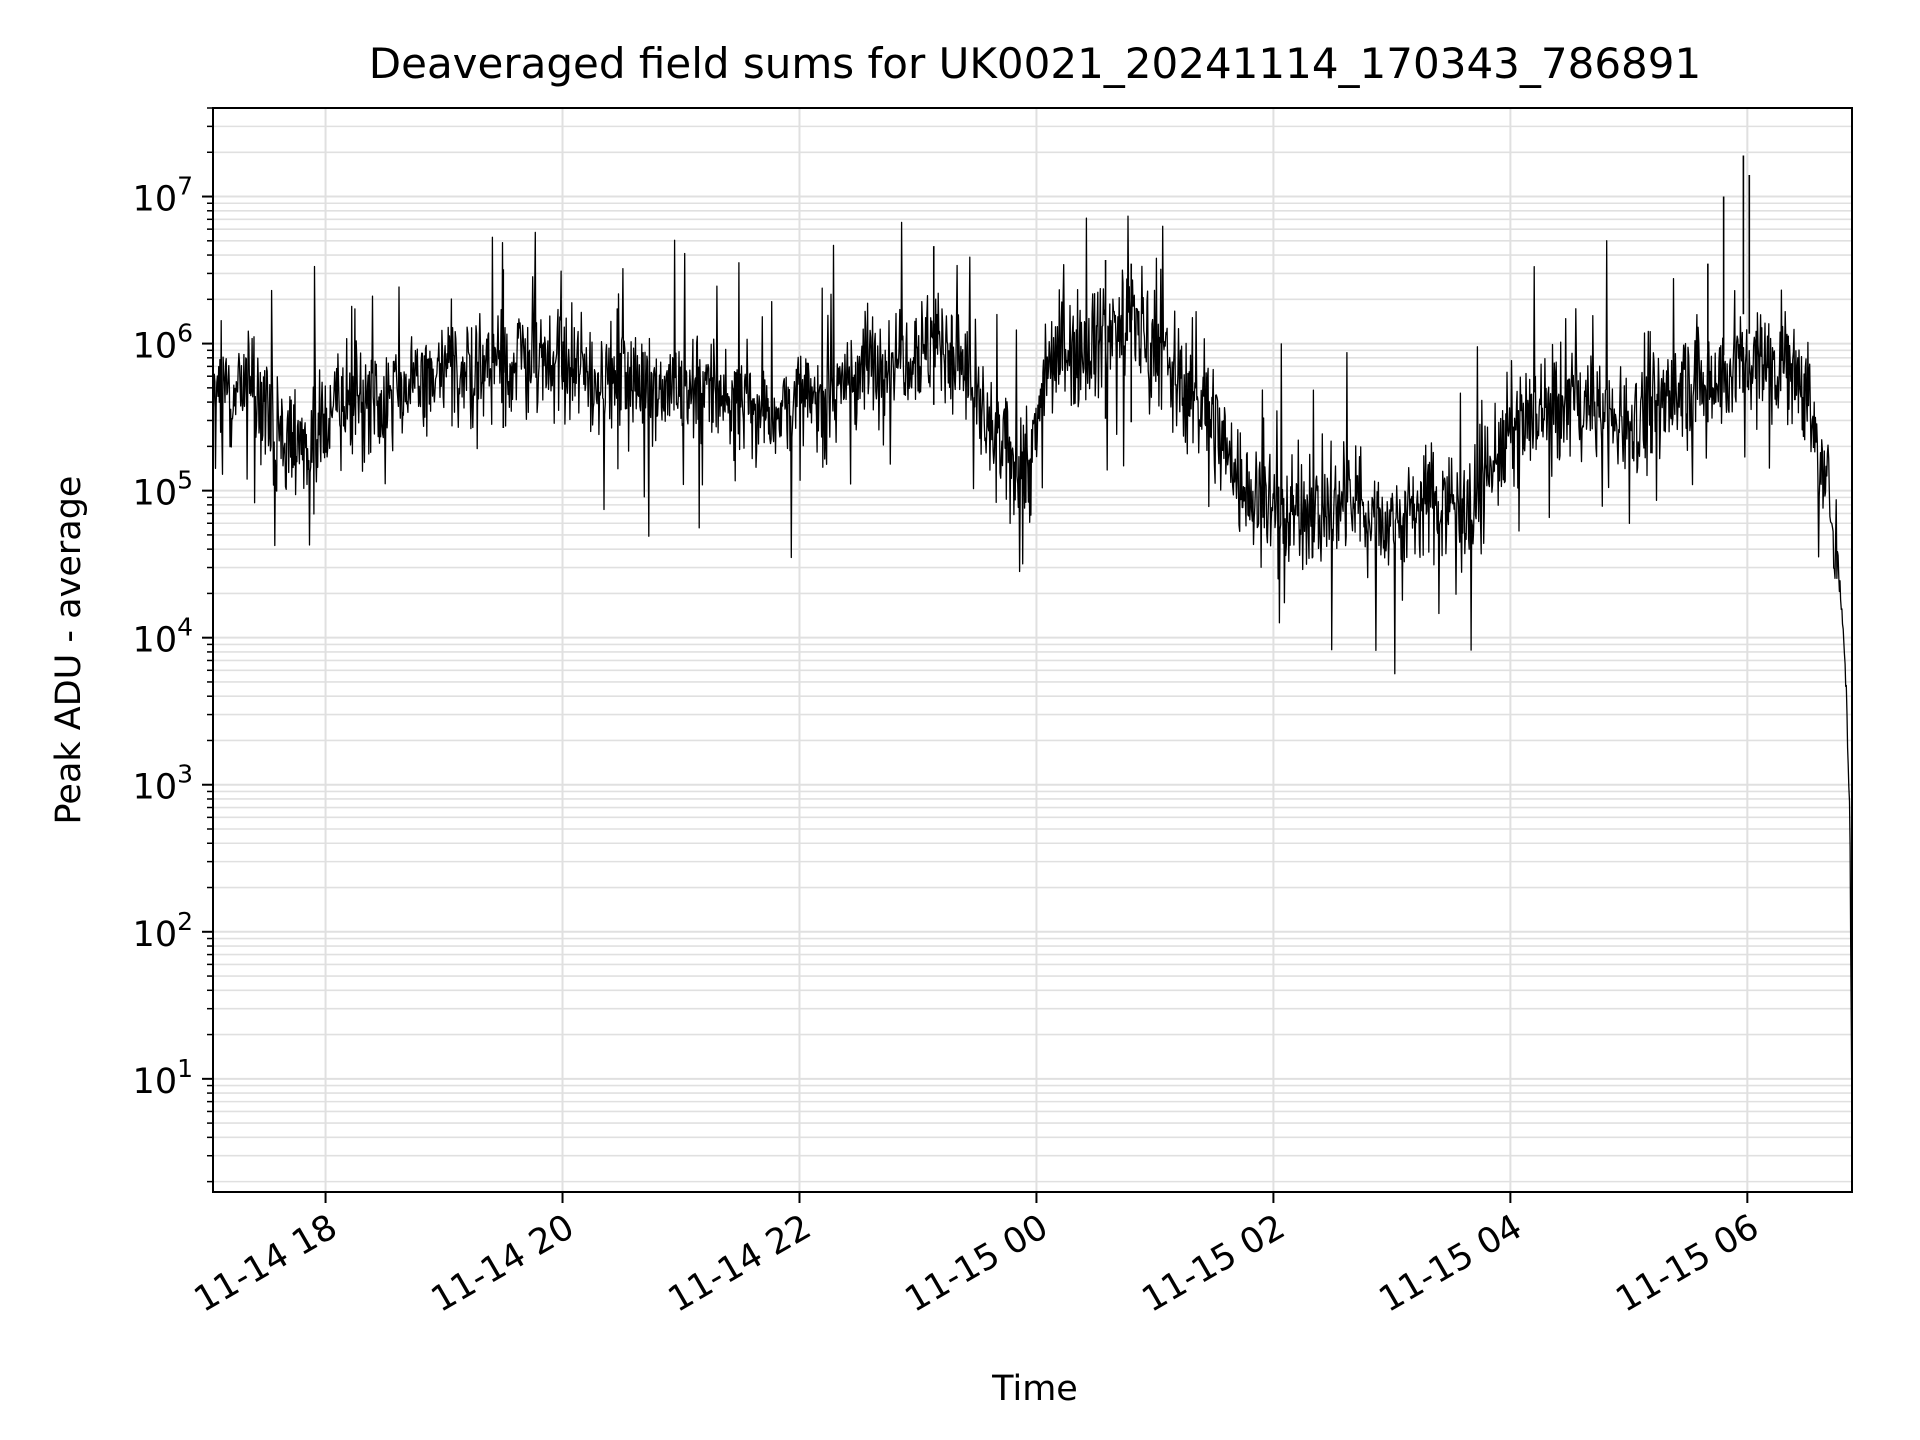  What do you see at coordinates (1034, 1389) in the screenshot?
I see `x-axis-label: Time` at bounding box center [1034, 1389].